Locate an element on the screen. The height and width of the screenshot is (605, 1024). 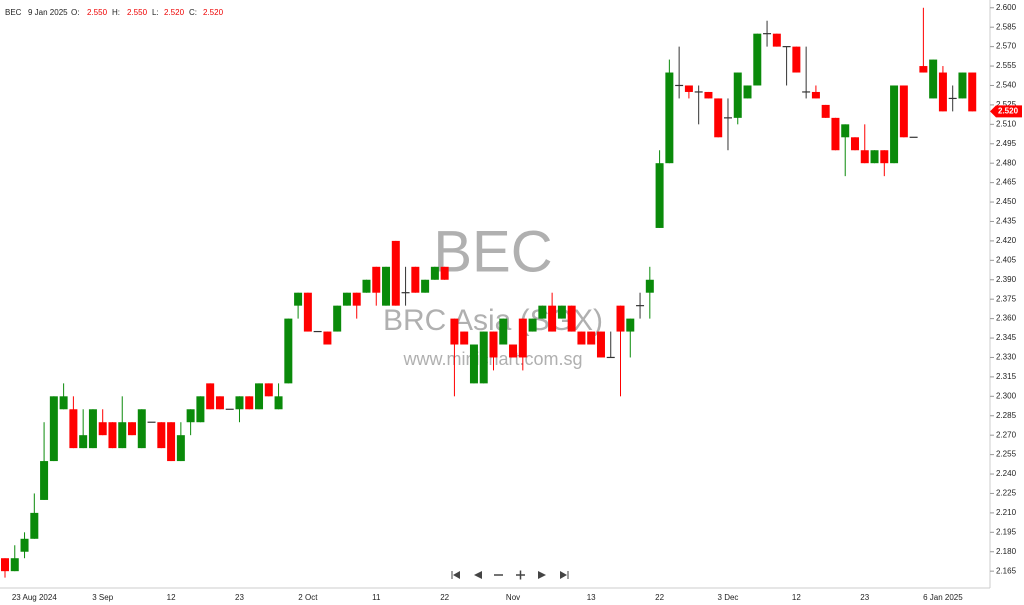
x-tick-label: 6 Jan 2025 is located at coordinates (943, 597).